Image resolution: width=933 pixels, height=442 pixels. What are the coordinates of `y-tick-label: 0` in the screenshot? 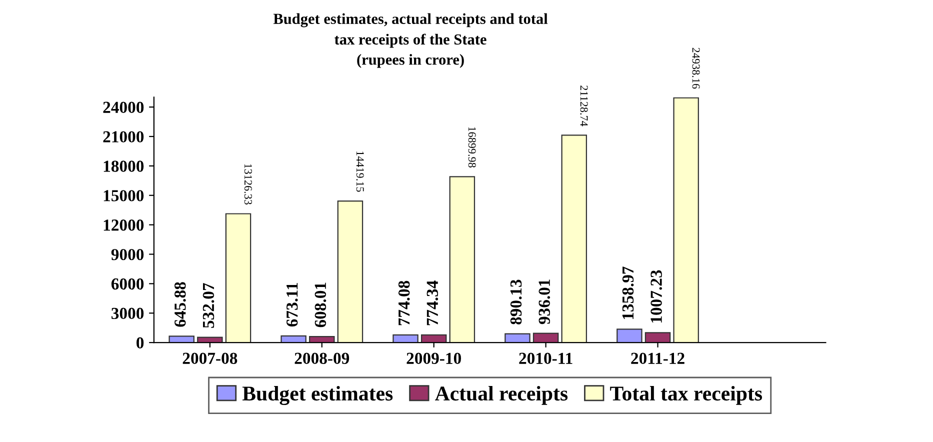 It's located at (140, 342).